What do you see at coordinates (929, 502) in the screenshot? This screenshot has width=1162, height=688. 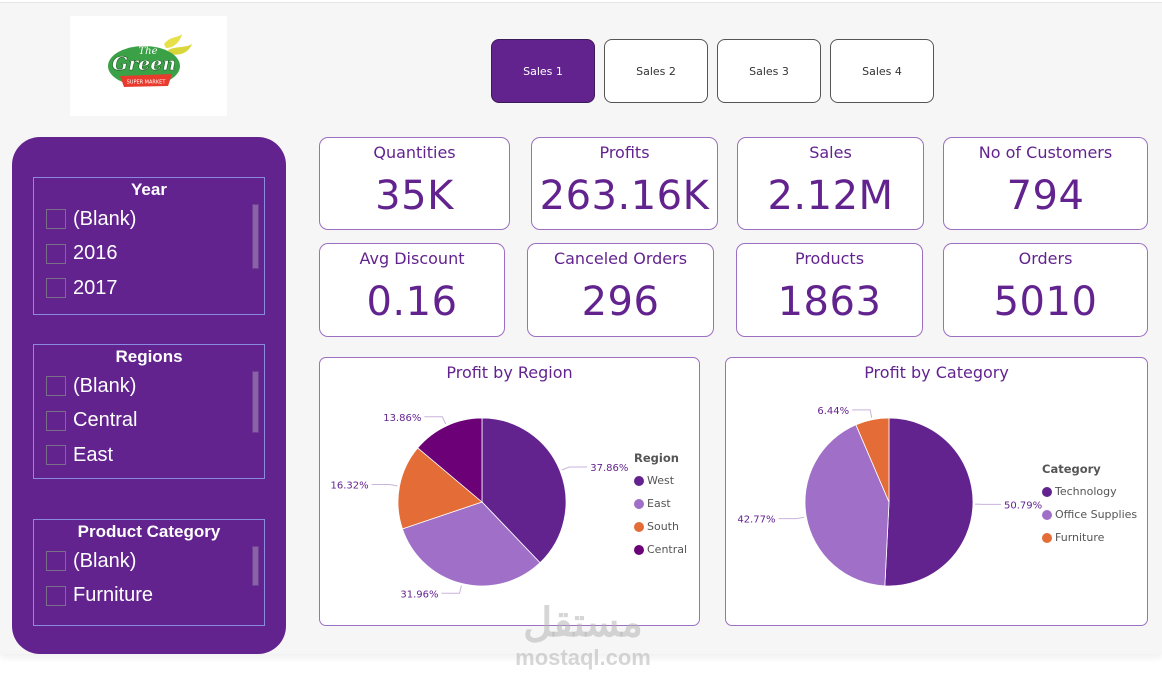 I see `pie-slice-technology` at bounding box center [929, 502].